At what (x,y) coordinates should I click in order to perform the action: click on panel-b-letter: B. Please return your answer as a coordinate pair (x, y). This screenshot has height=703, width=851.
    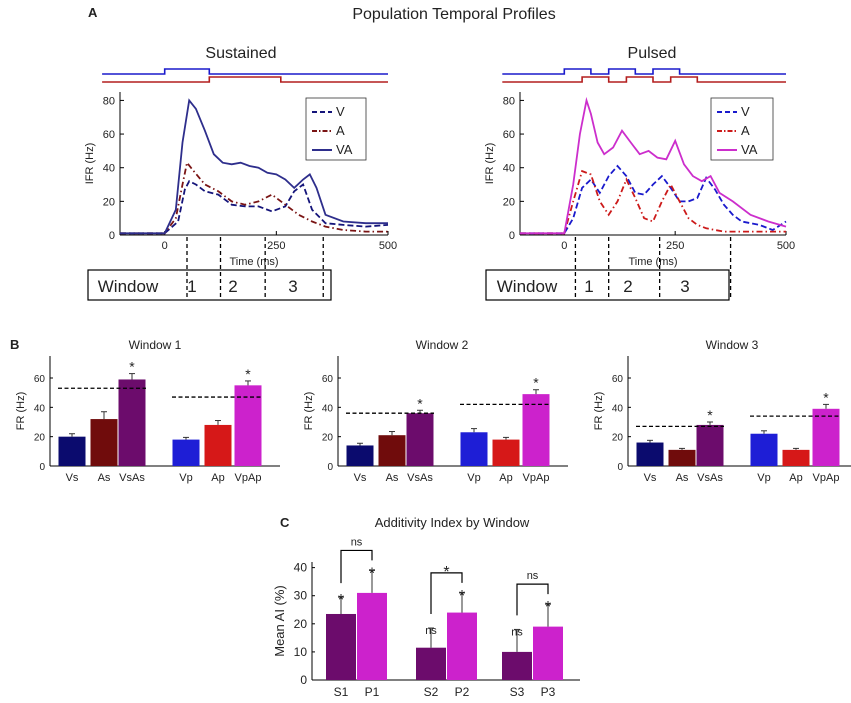
    Looking at the image, I should click on (14, 344).